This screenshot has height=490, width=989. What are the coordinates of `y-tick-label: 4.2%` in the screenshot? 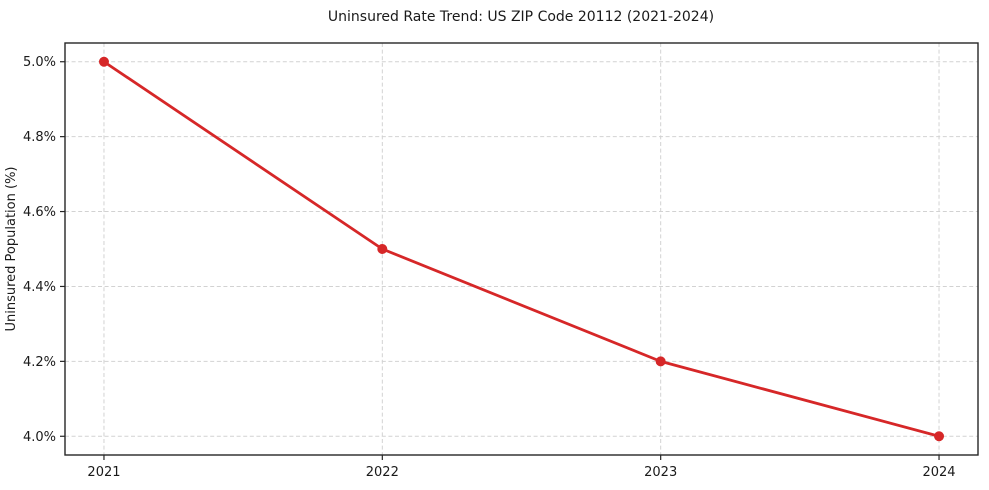 It's located at (39, 362).